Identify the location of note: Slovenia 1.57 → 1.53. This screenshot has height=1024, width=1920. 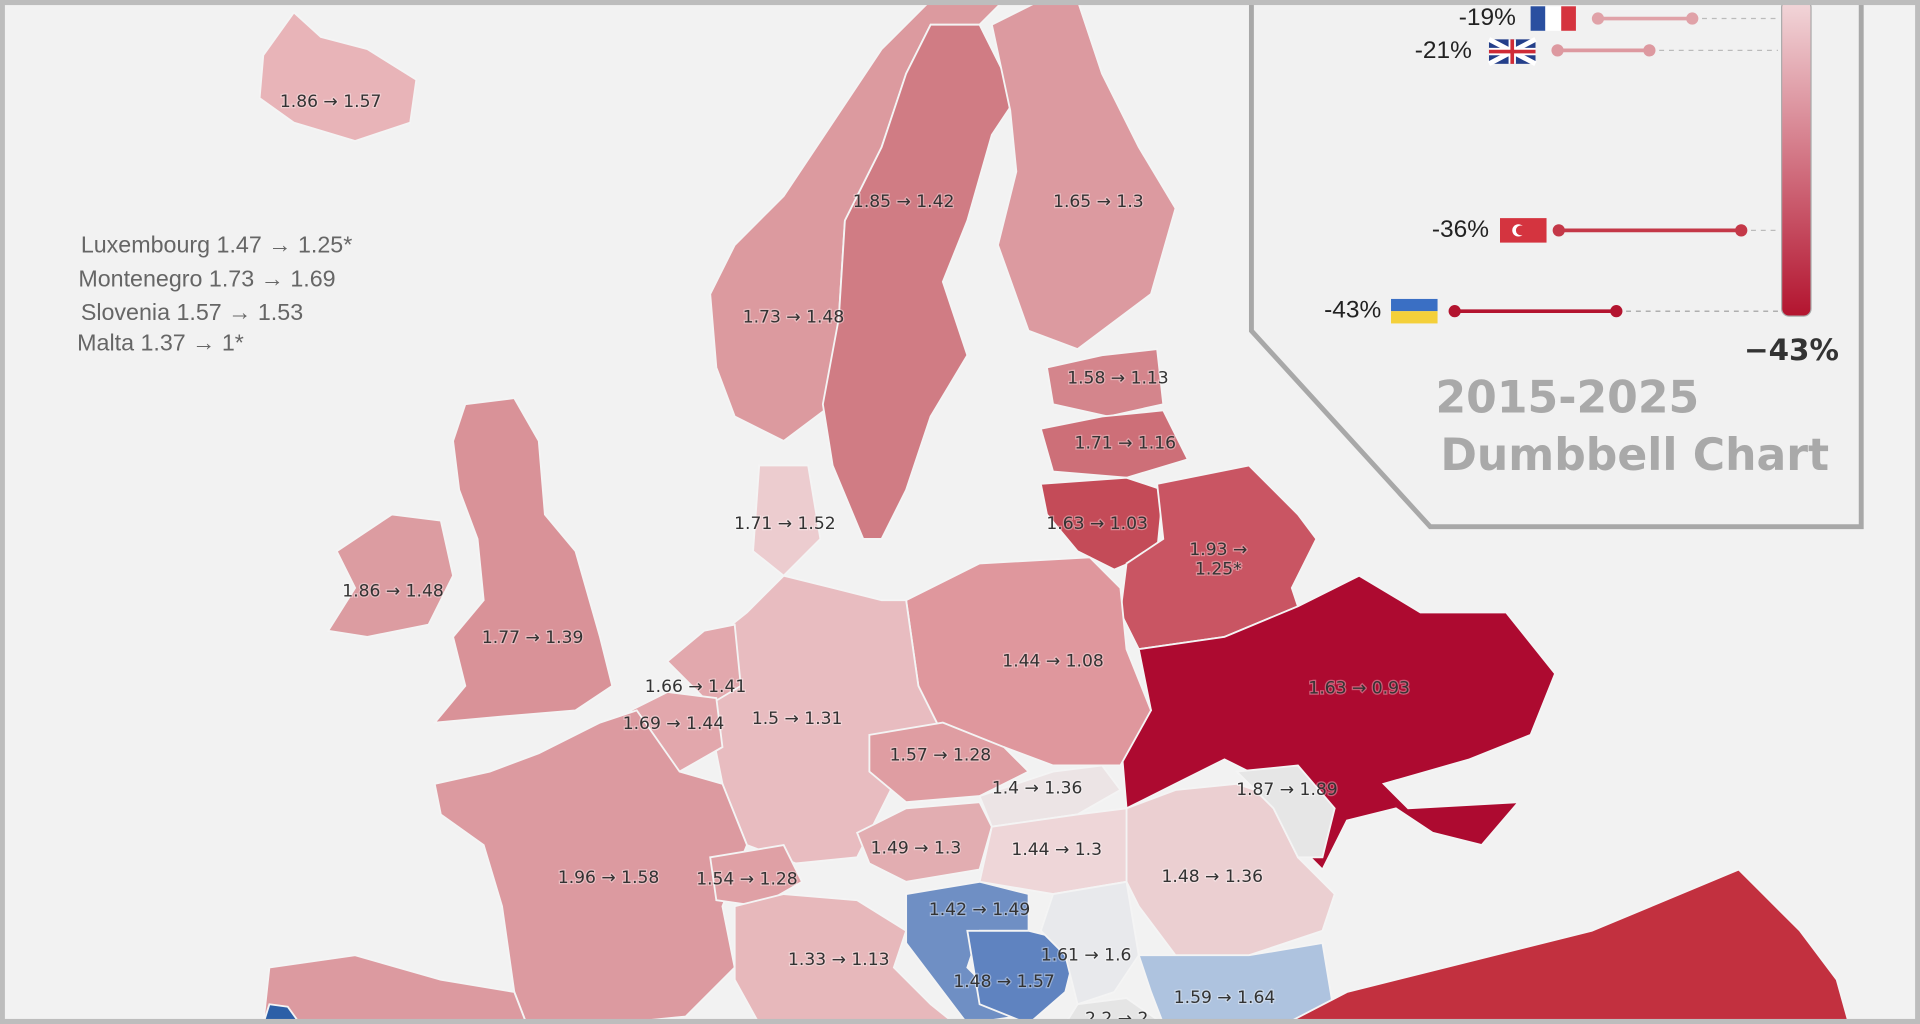
(192, 312).